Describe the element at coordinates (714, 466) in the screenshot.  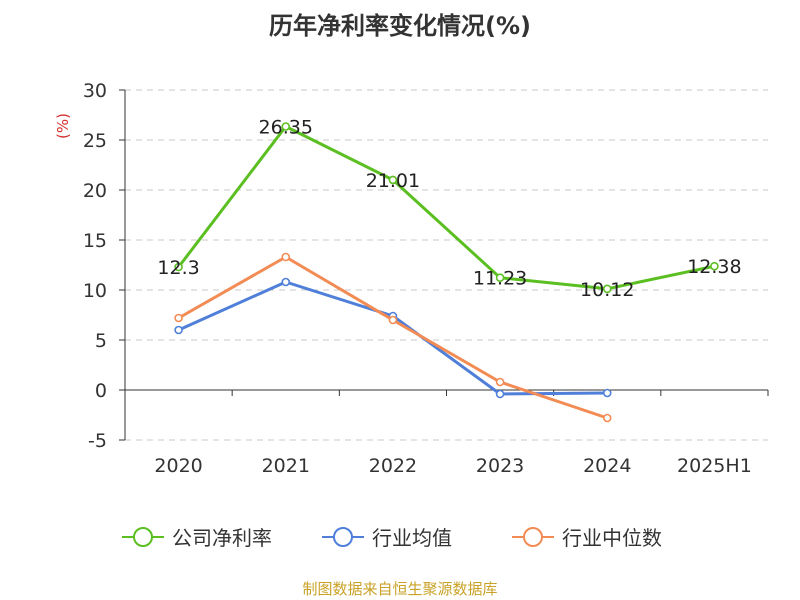
I see `x-tick-label: 2025H1` at that location.